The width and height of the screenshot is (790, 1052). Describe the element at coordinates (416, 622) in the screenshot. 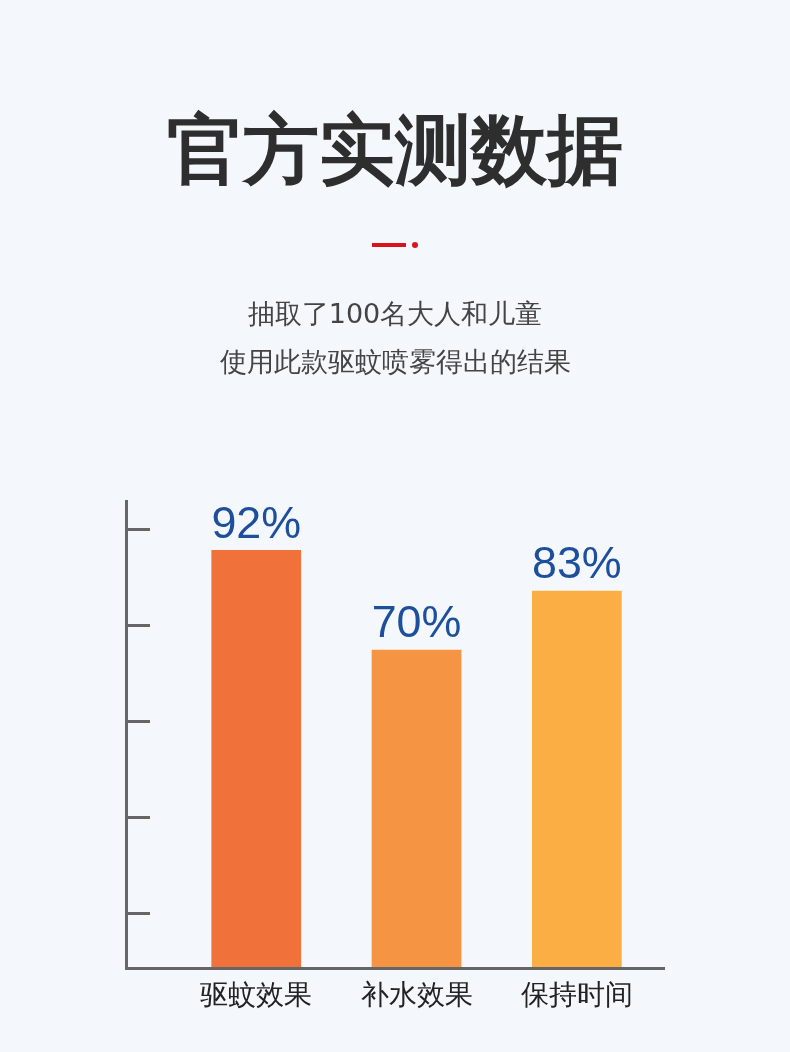

I see `data-label: 70%` at that location.